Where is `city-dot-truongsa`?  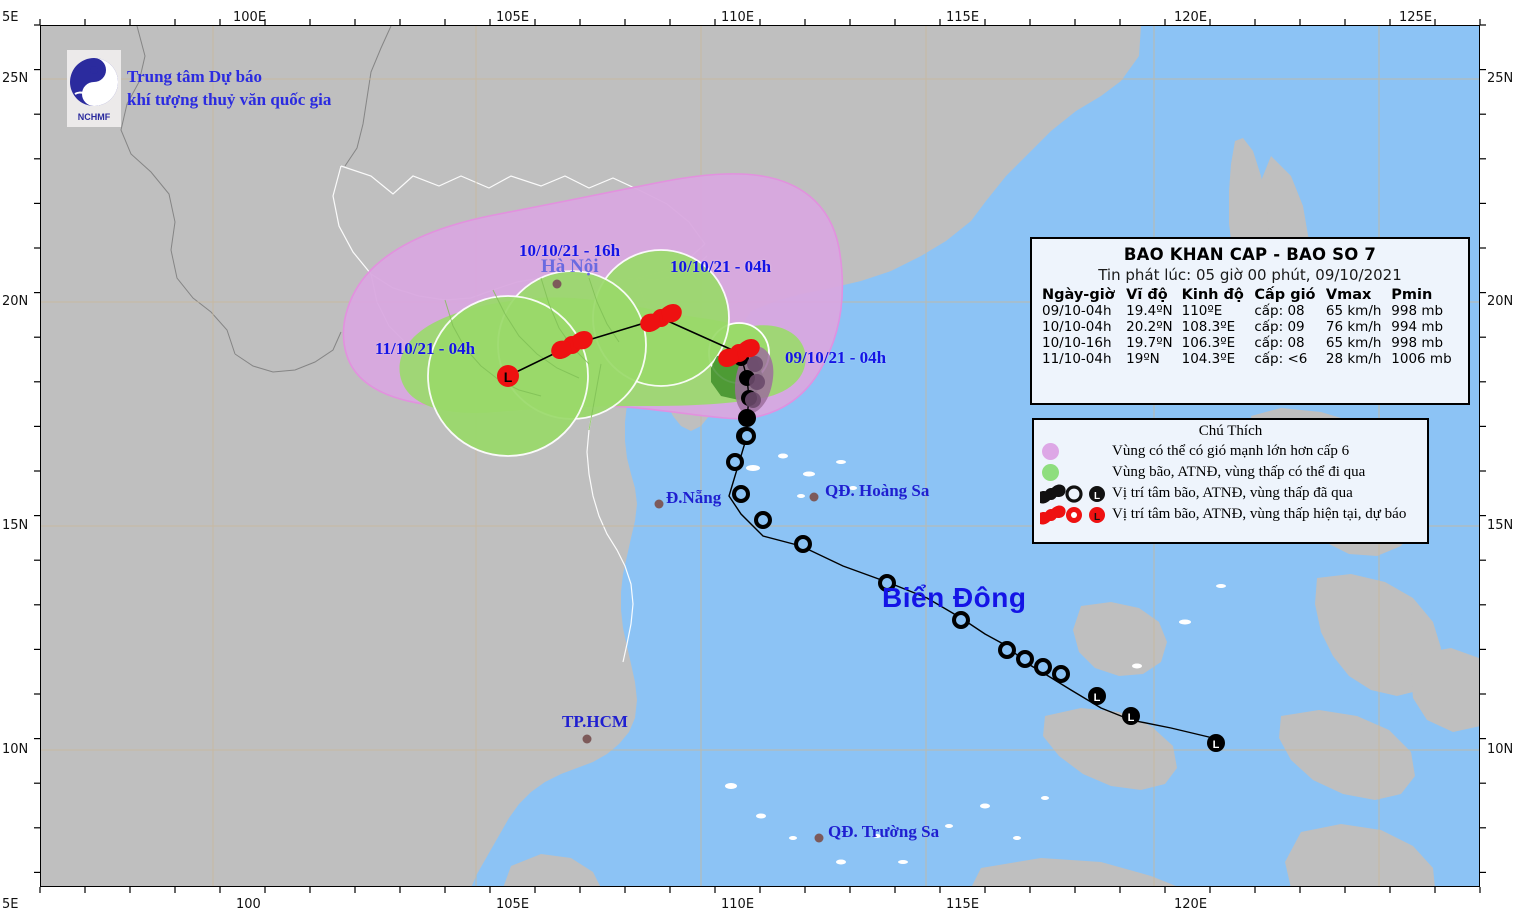
city-dot-truongsa is located at coordinates (819, 838).